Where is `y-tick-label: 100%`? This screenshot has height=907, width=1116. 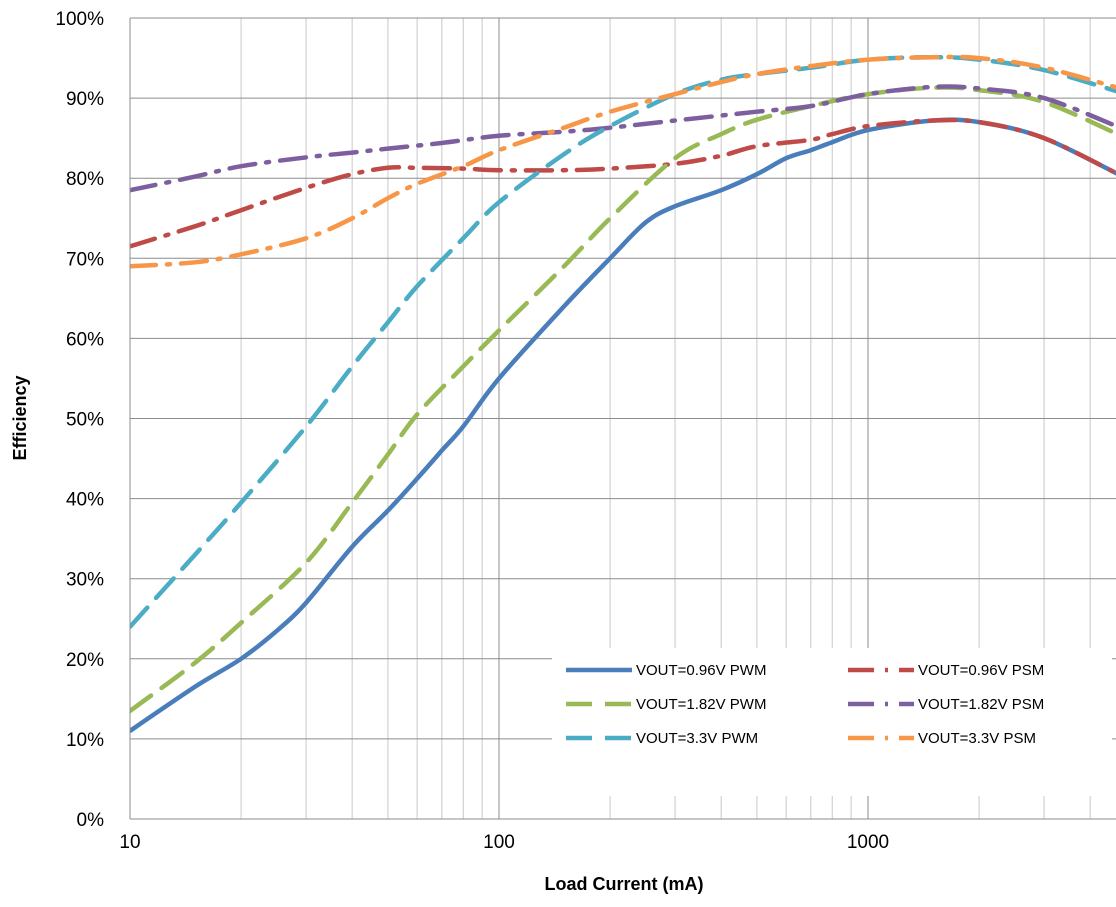
y-tick-label: 100% is located at coordinates (79, 19).